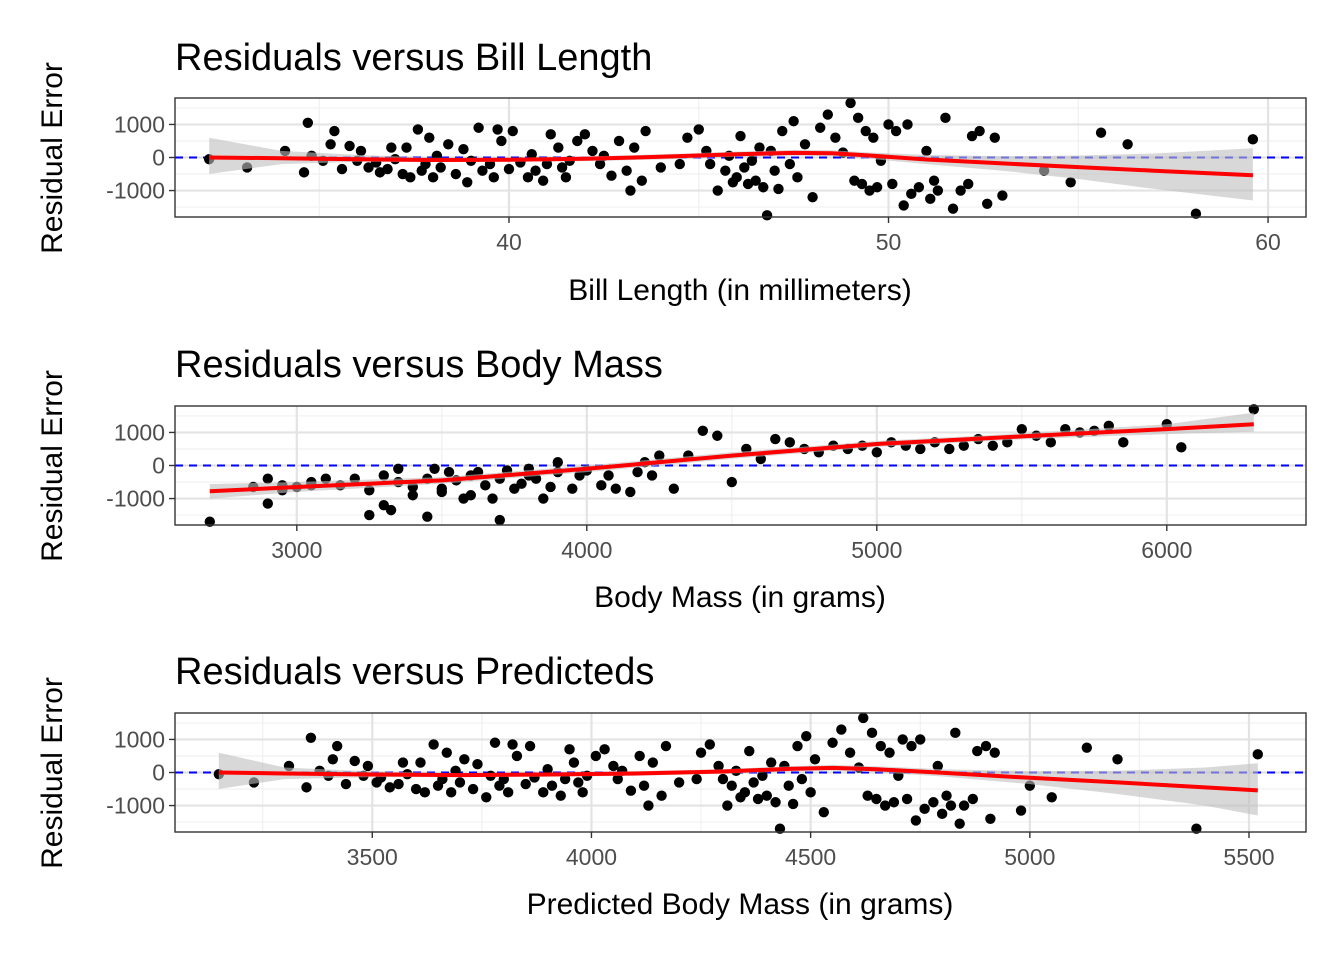 This screenshot has width=1344, height=960. Describe the element at coordinates (135, 191) in the screenshot. I see `y-tick-label: -1000` at that location.